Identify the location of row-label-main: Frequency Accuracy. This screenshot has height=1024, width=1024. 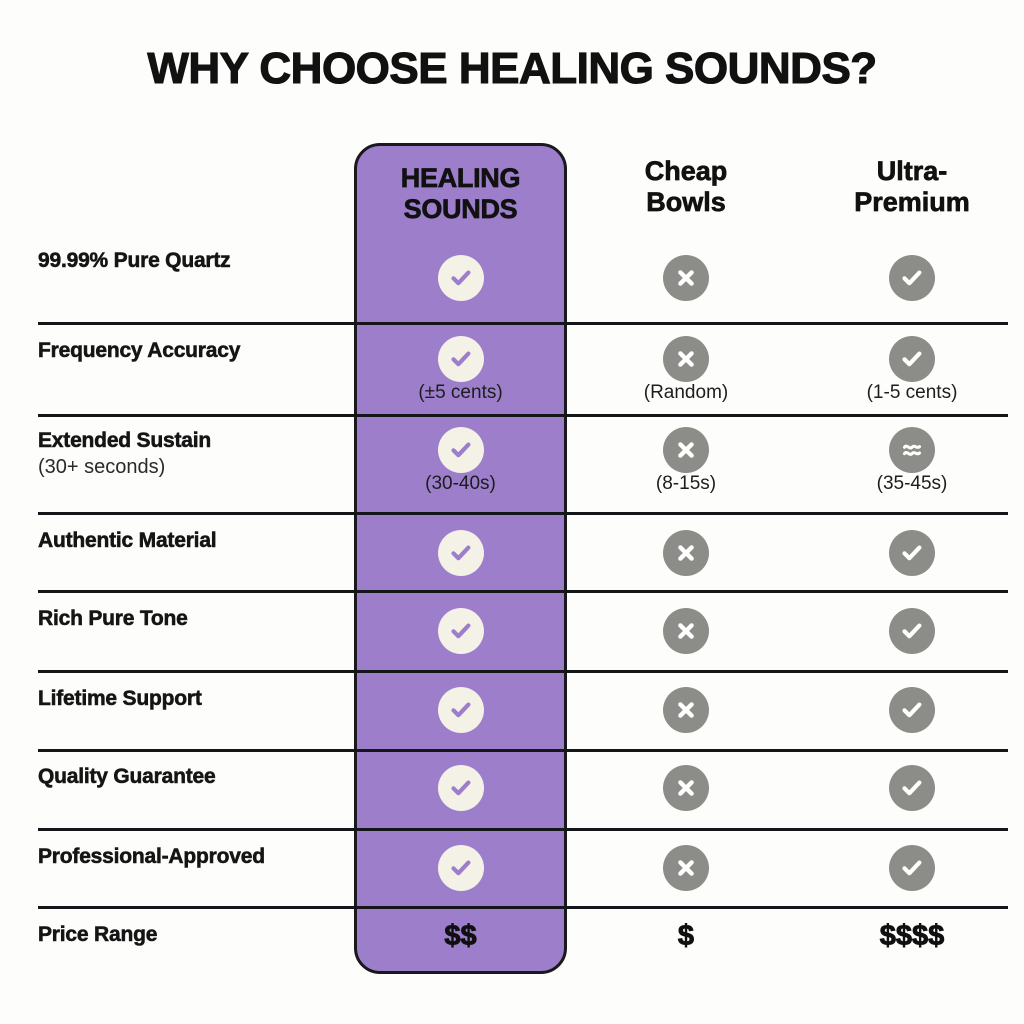
(139, 351).